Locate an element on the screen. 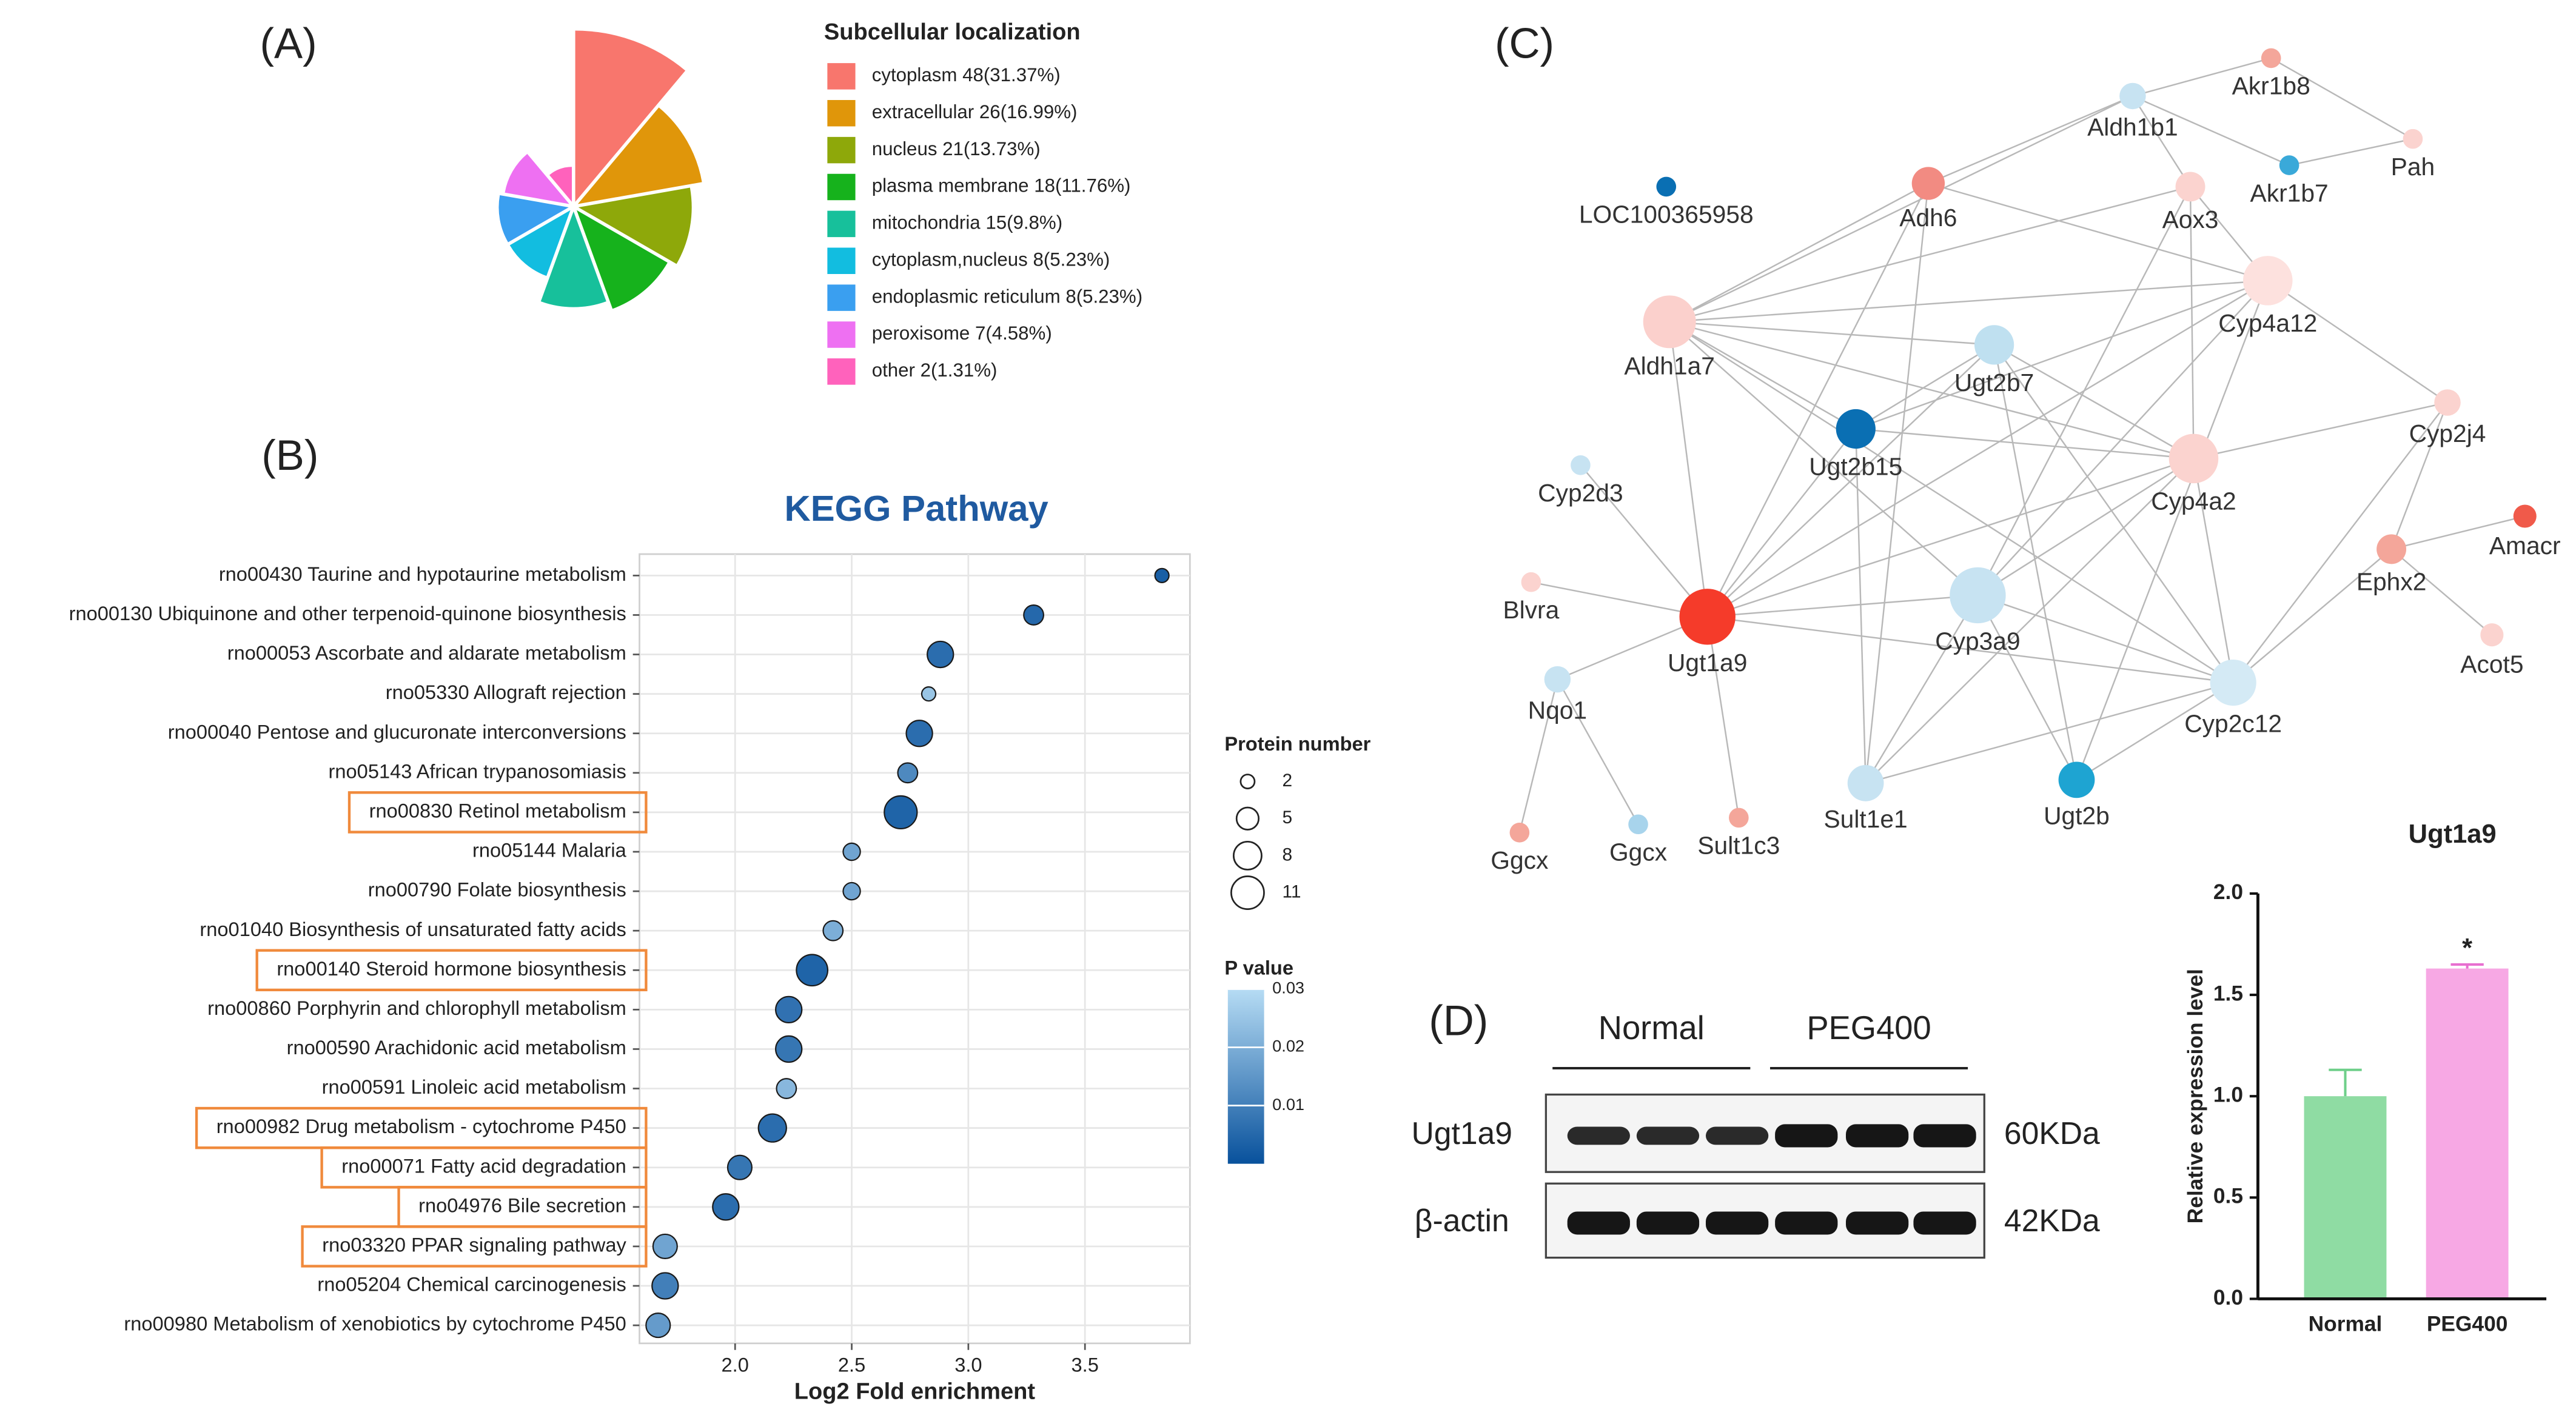  y-tick-label: rno04976 Bile secretion is located at coordinates (522, 1205).